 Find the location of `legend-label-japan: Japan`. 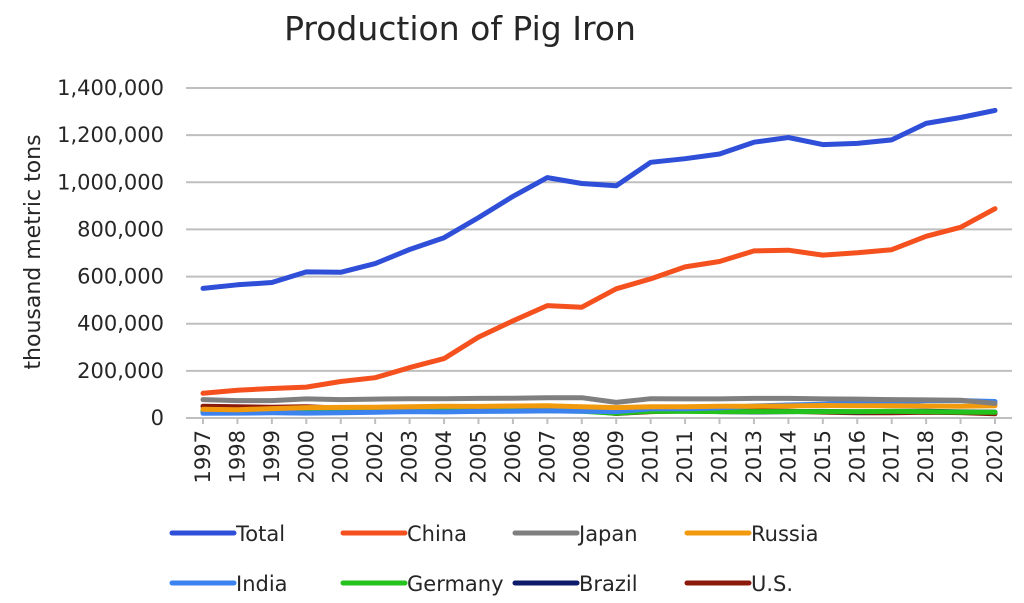

legend-label-japan: Japan is located at coordinates (607, 534).